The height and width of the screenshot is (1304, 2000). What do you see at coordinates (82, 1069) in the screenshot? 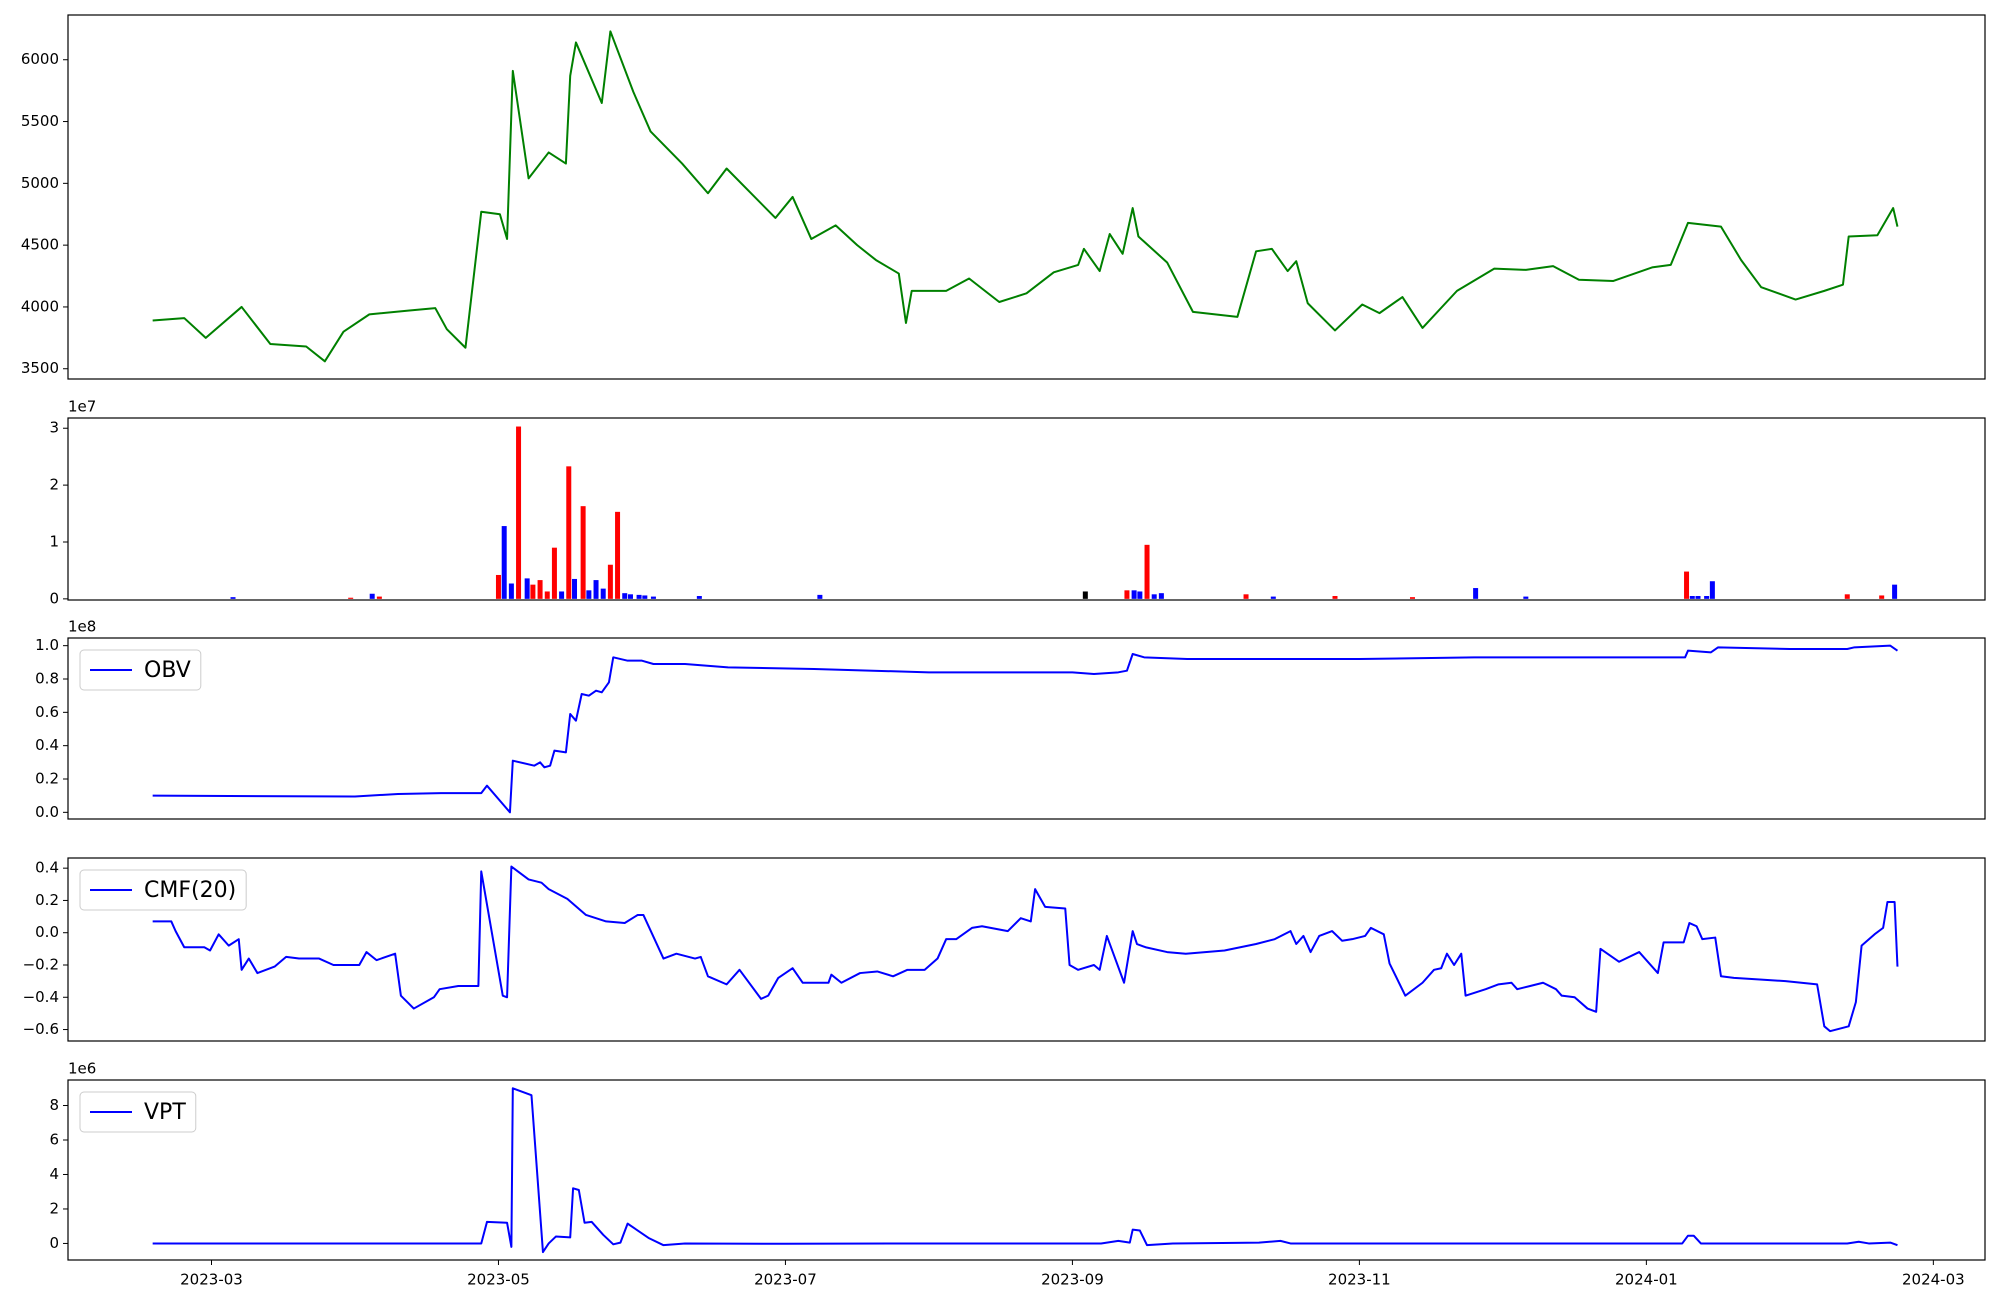
I see `offset-label: 1e6` at bounding box center [82, 1069].